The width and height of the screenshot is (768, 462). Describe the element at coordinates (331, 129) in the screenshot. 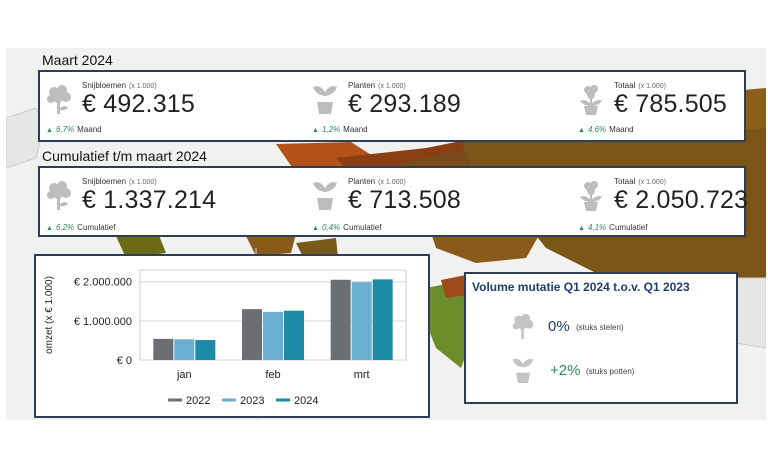

I see `kpi-delta-pct: 1,2%` at that location.